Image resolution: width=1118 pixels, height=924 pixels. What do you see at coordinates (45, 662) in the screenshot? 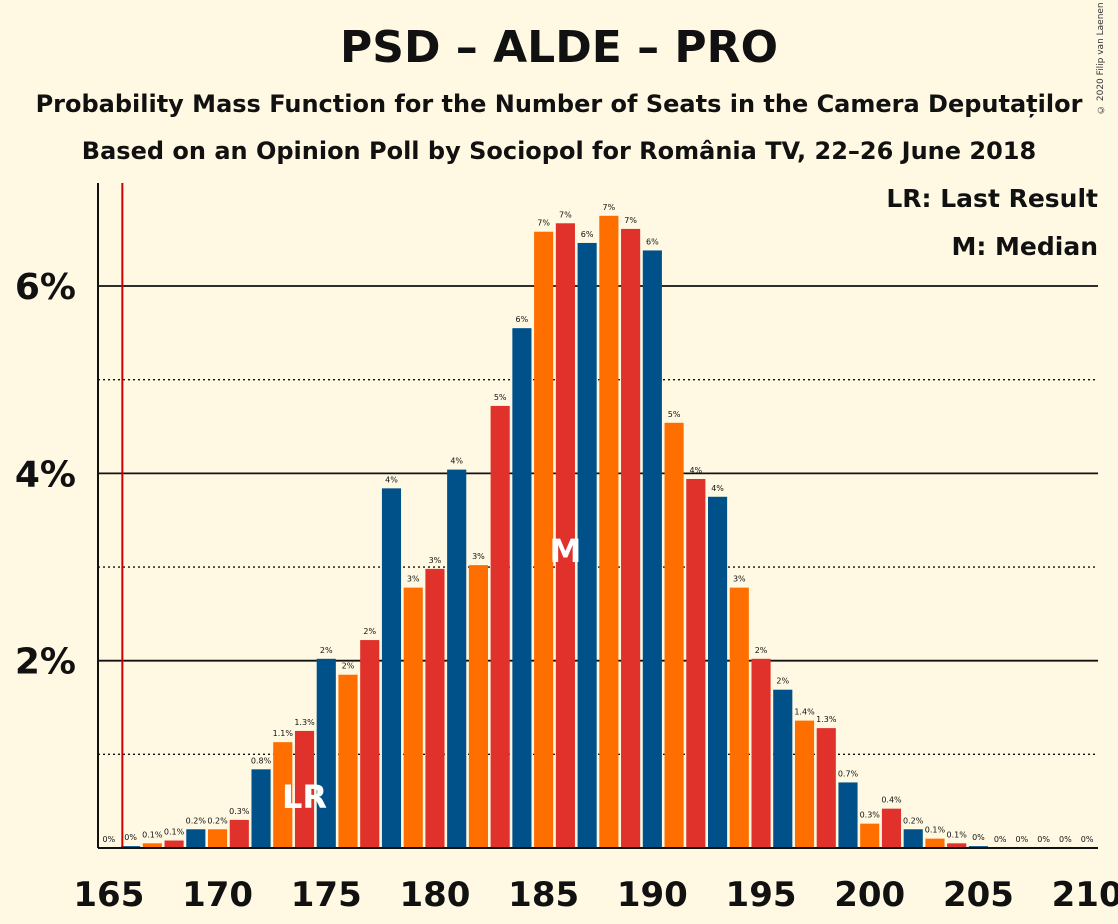
I see `y-tick-label: 2%` at bounding box center [45, 662].